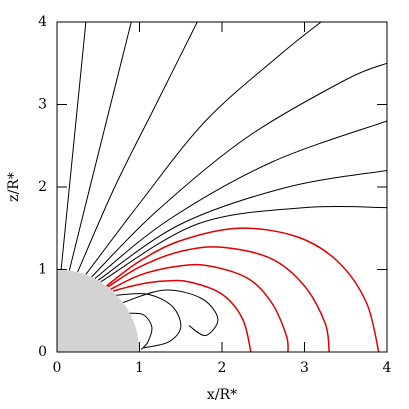 This screenshot has height=409, width=409. Describe the element at coordinates (222, 395) in the screenshot. I see `x-axis-label: x/R*` at that location.